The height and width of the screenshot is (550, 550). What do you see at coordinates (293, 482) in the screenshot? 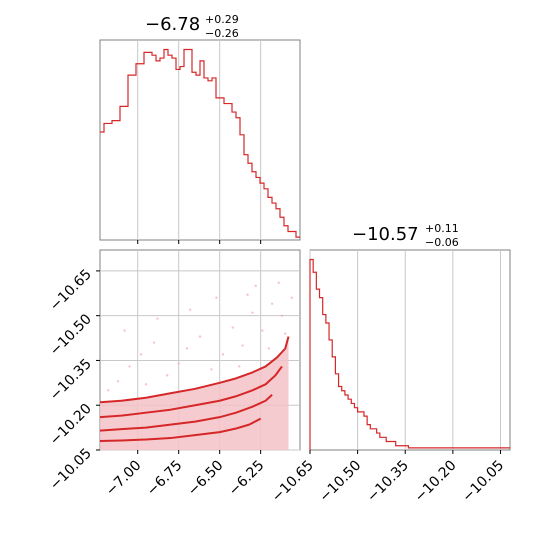
I see `x-tick-label-right: −10.65` at bounding box center [293, 482].